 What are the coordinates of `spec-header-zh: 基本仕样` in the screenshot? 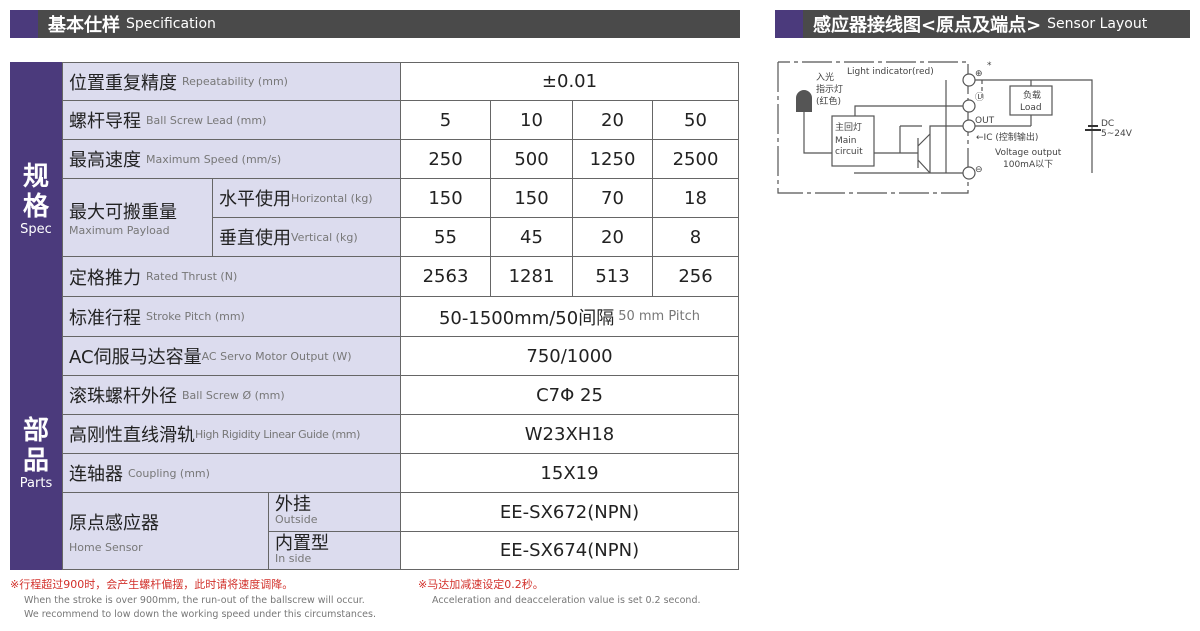 It's located at (84, 25).